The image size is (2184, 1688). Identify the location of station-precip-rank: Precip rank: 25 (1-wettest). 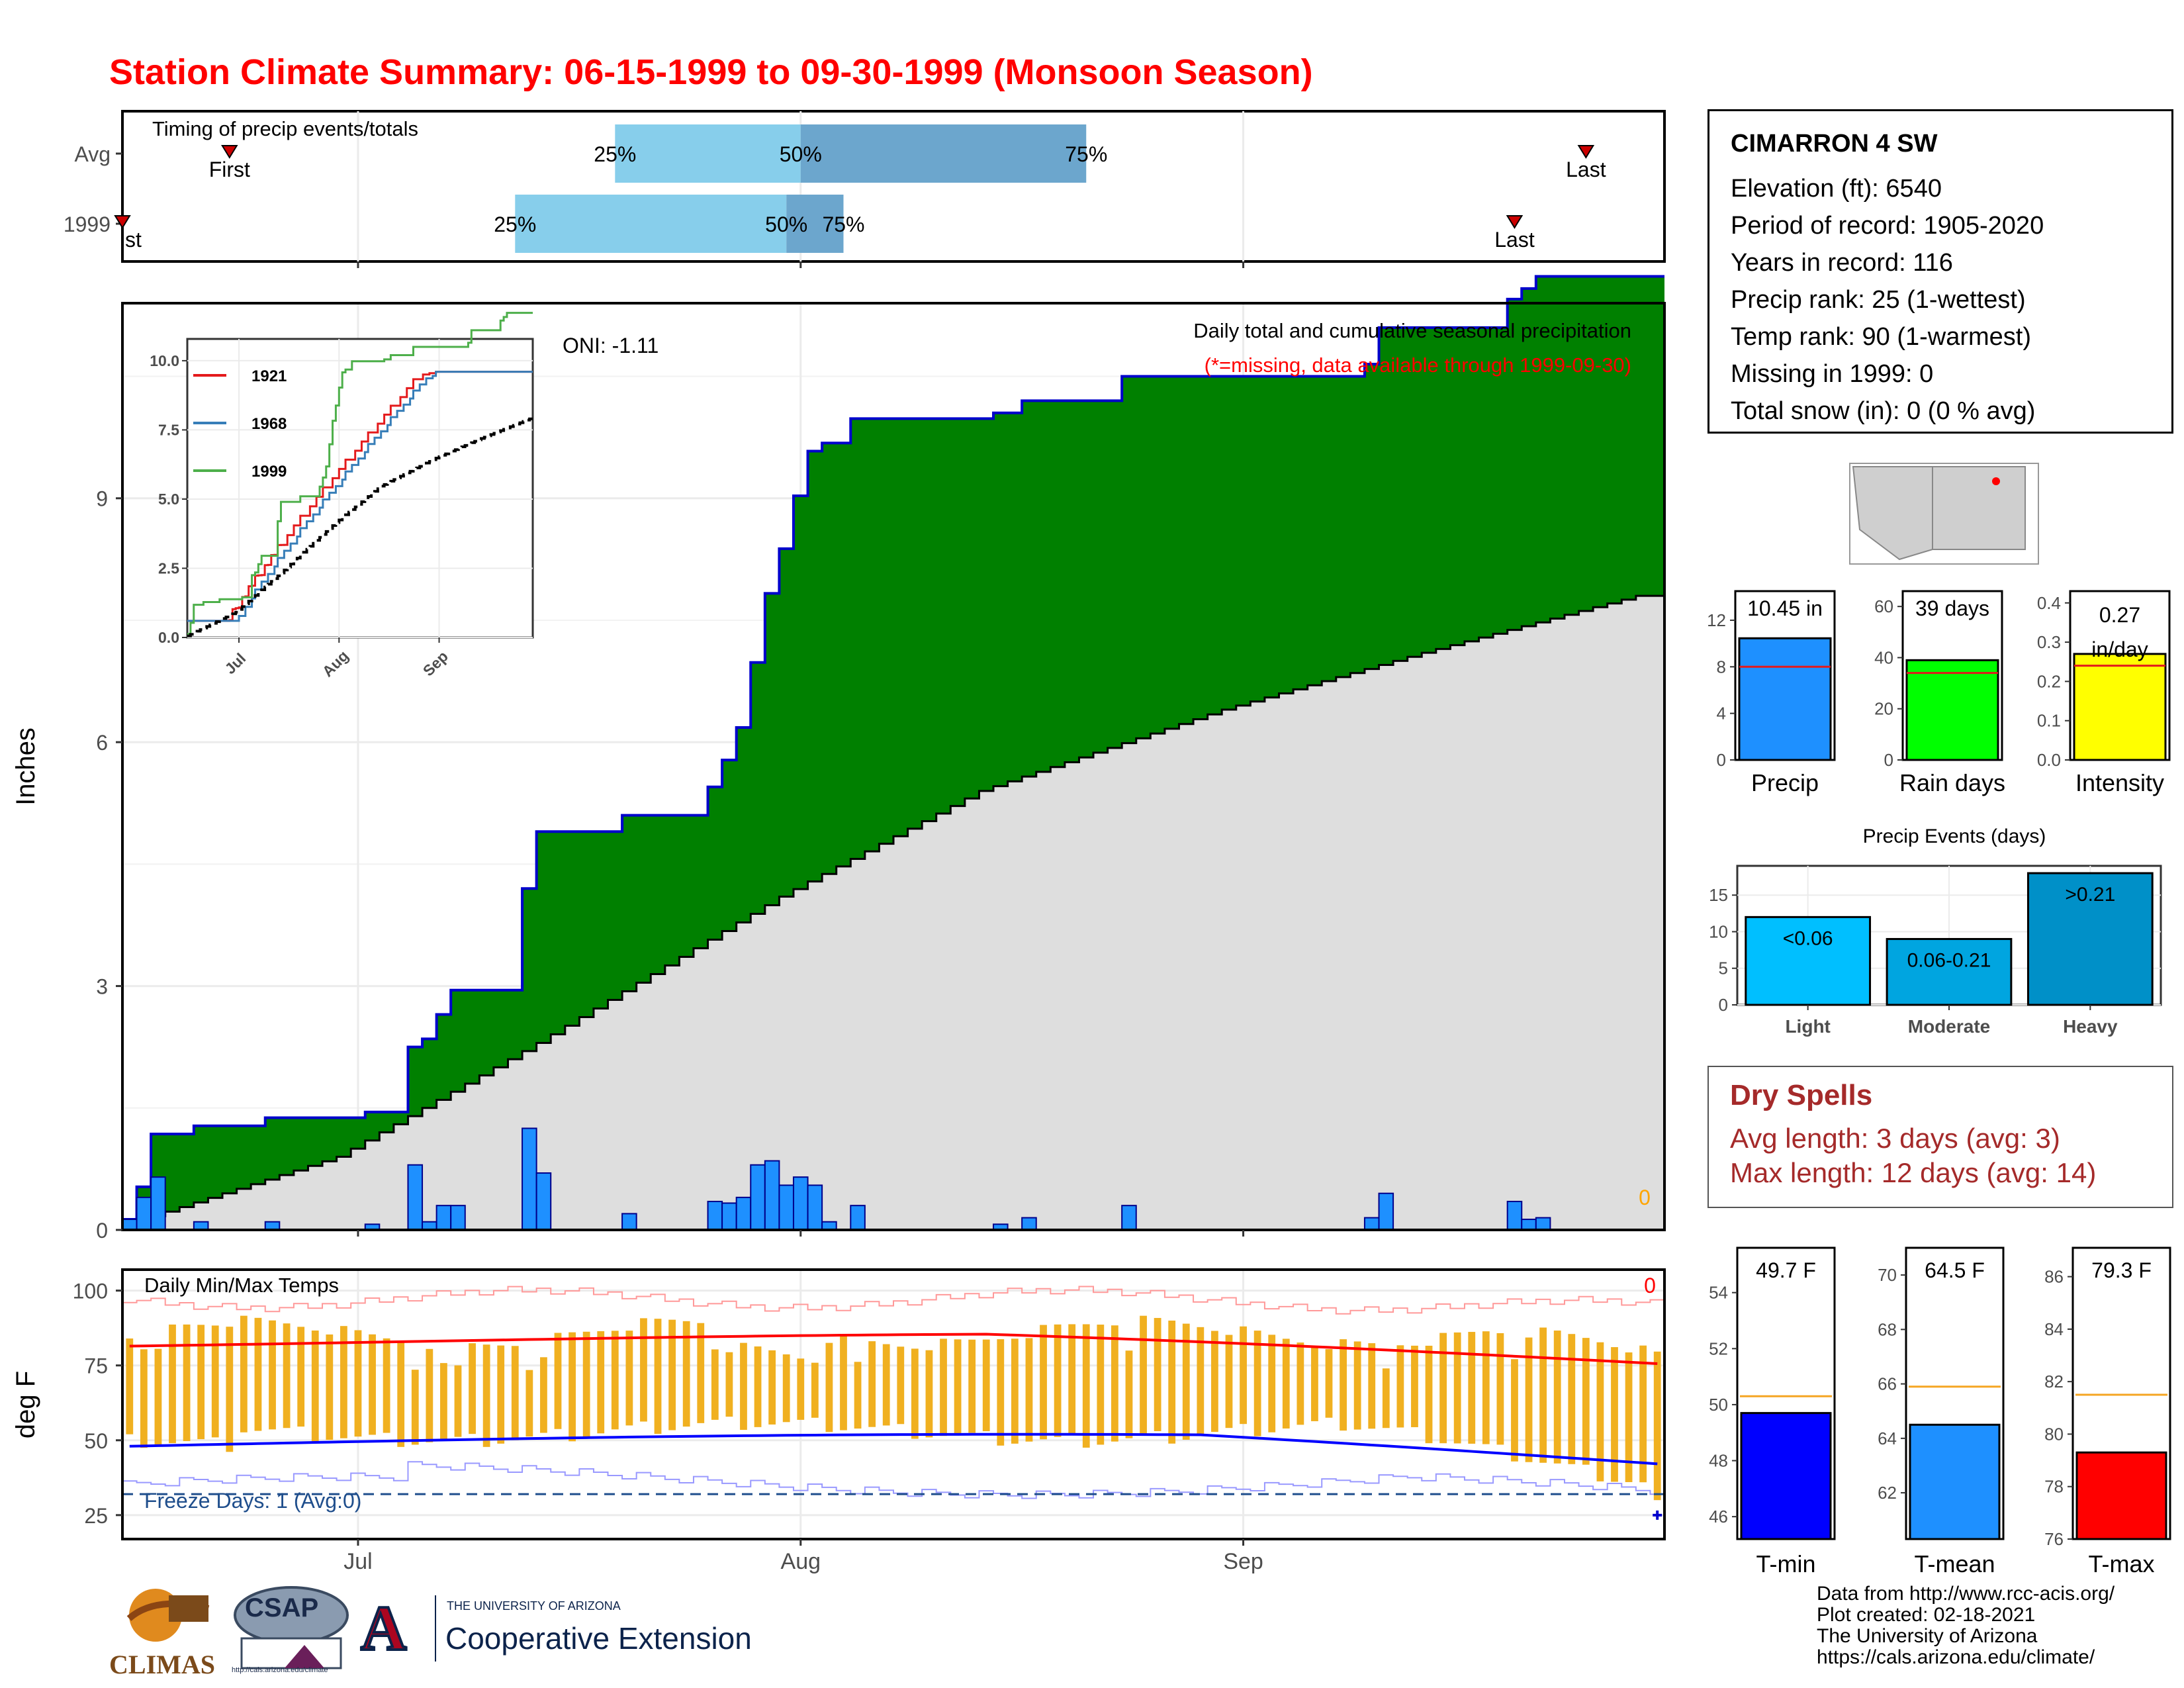
(1878, 300).